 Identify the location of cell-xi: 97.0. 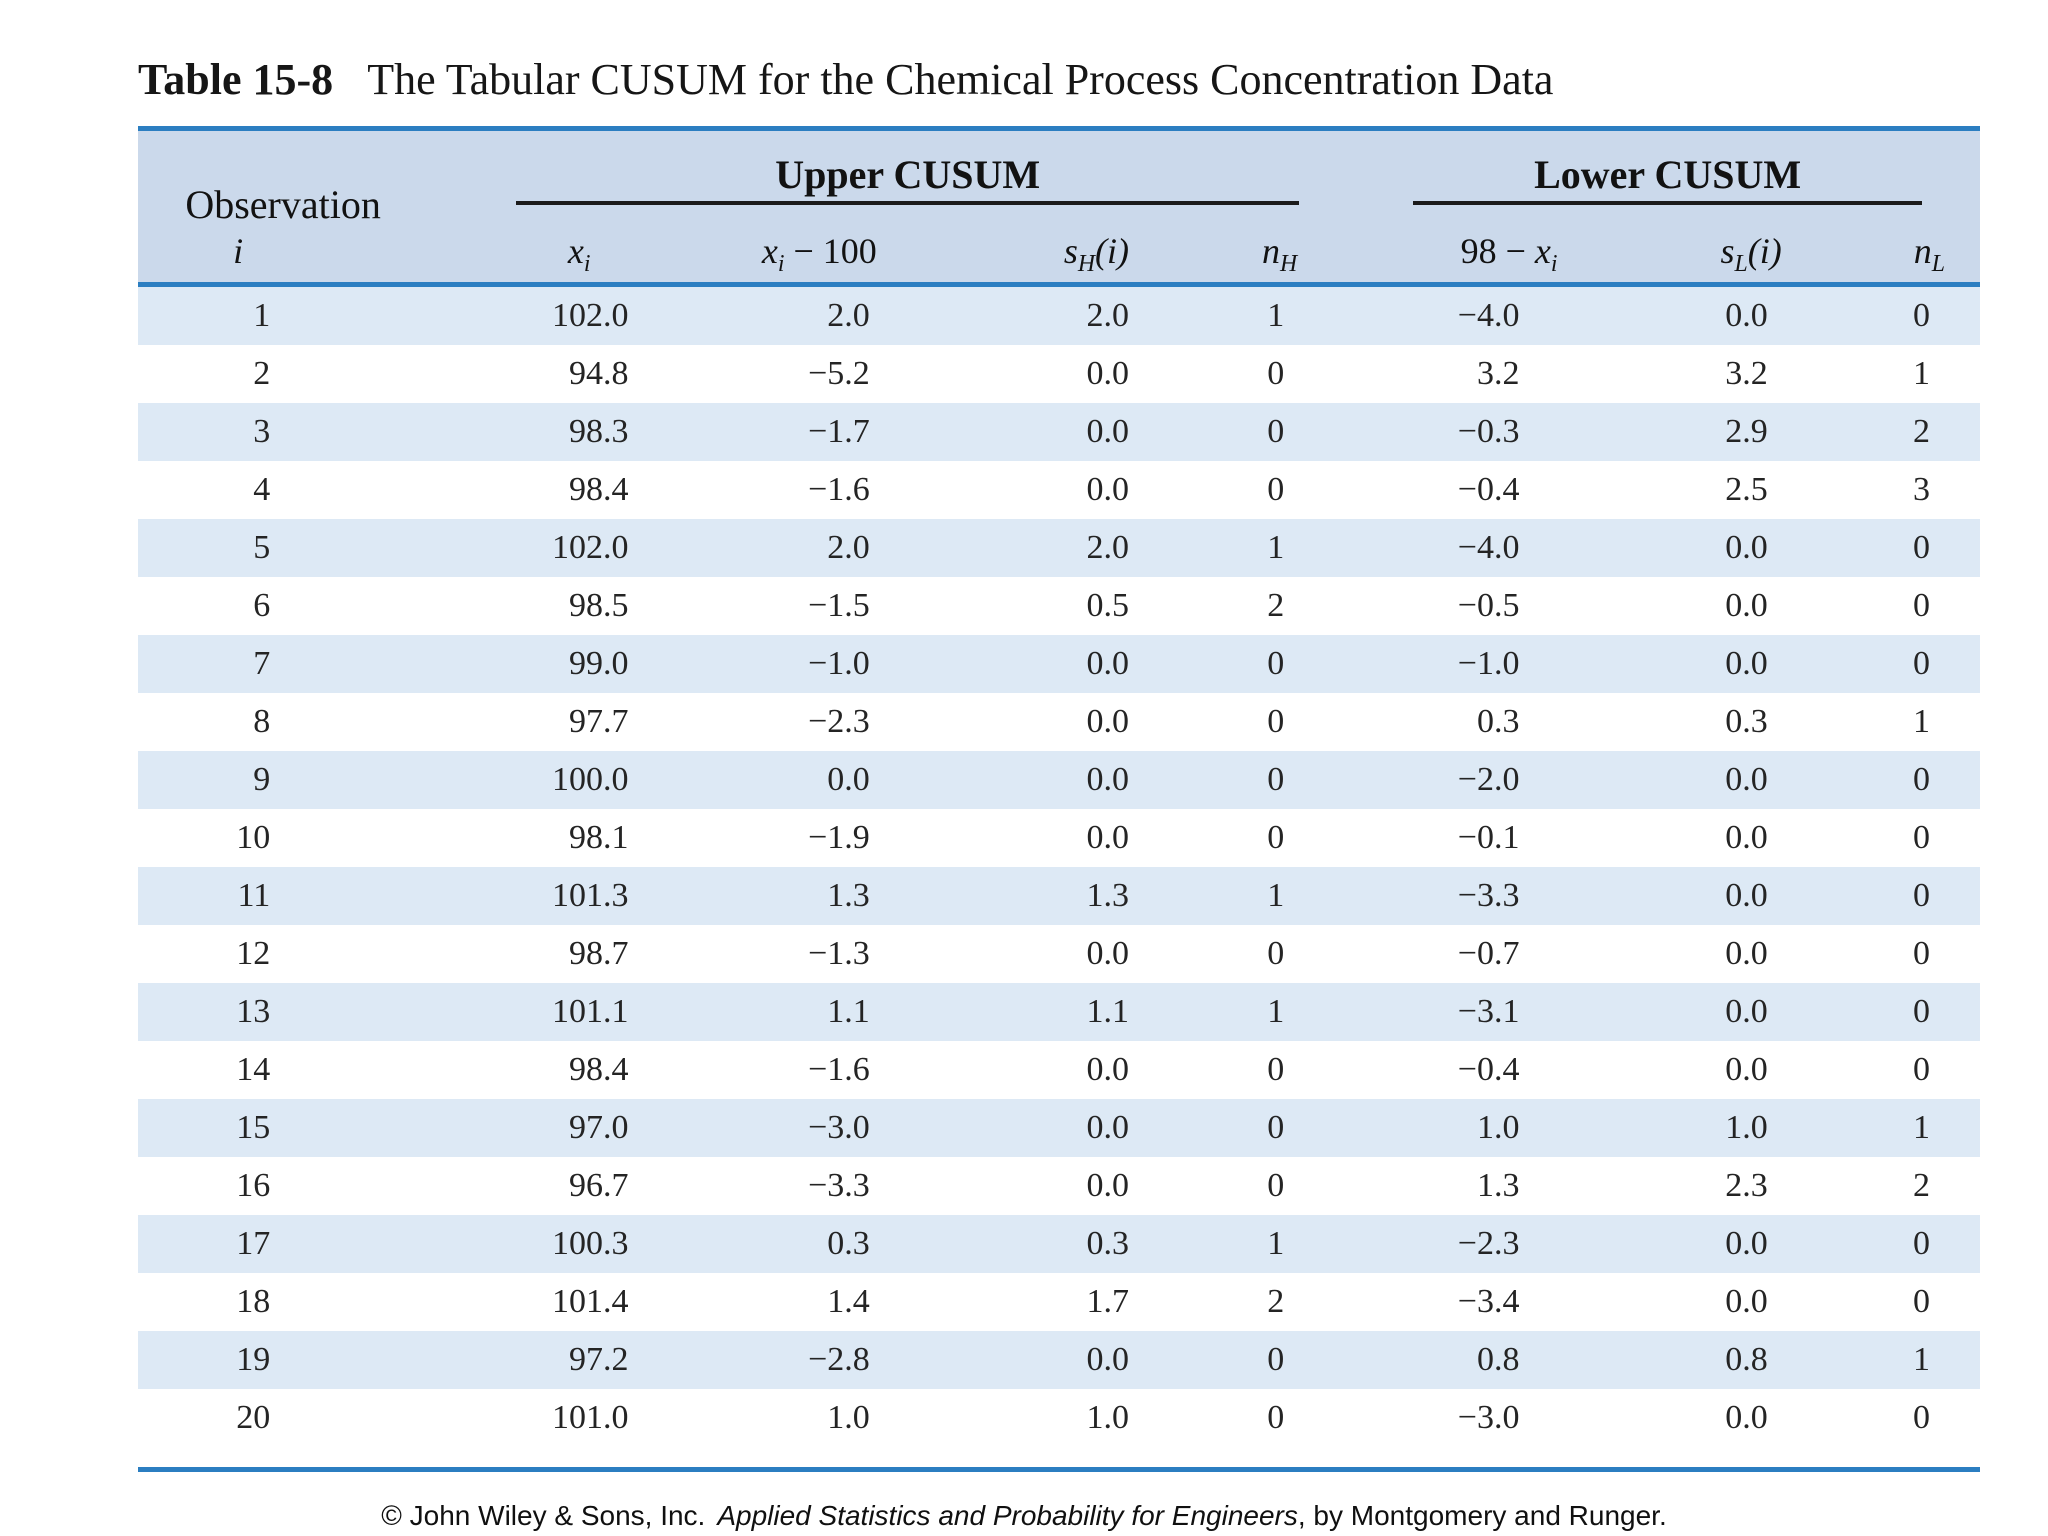
(599, 1127).